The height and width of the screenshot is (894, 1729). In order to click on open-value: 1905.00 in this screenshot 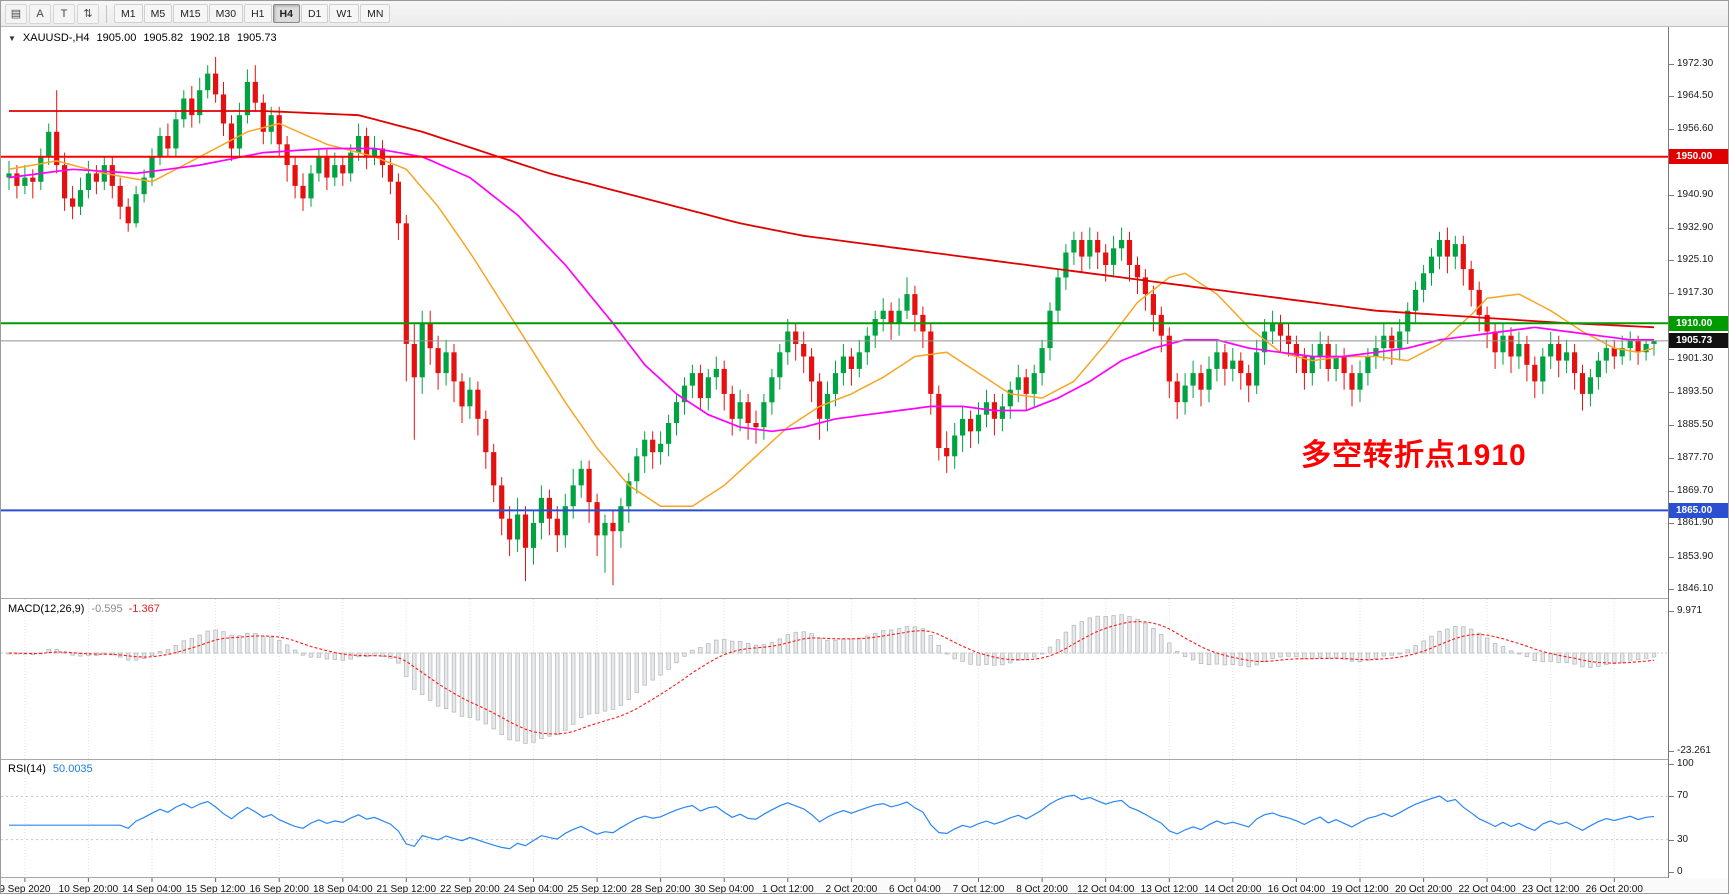, I will do `click(116, 38)`.